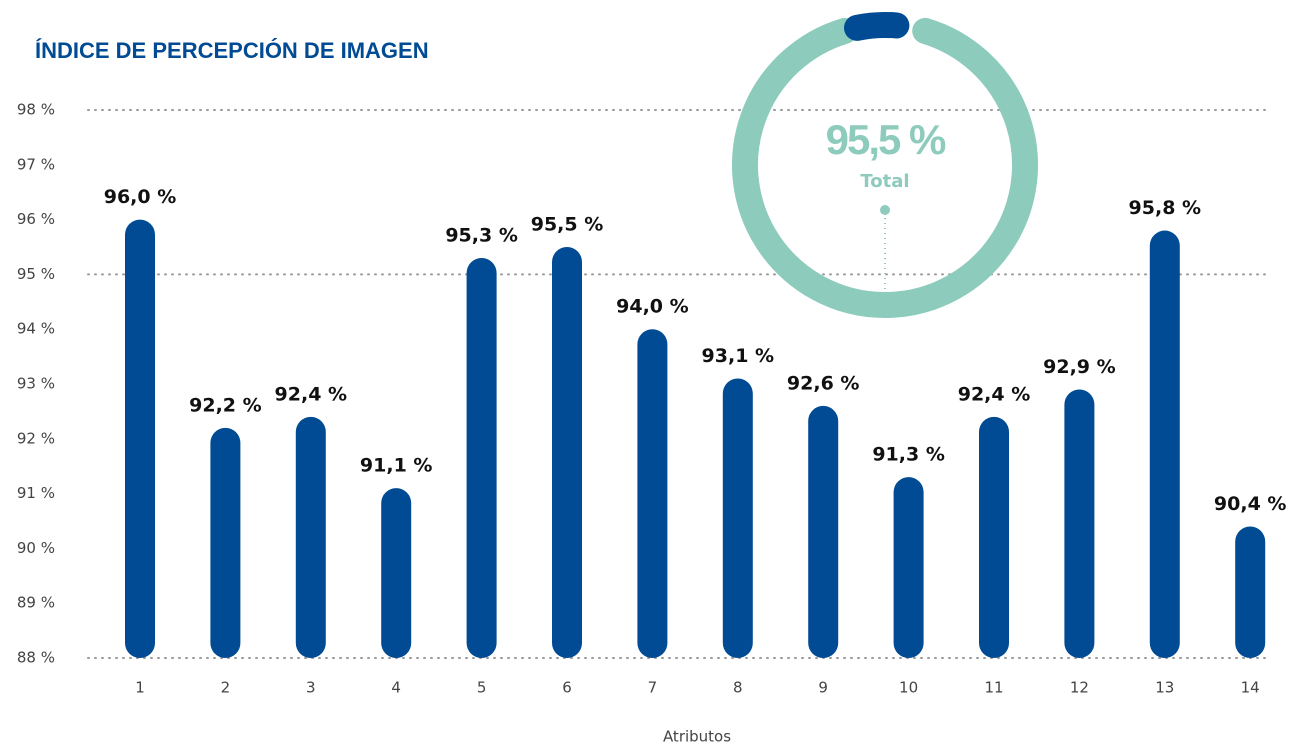  What do you see at coordinates (738, 356) in the screenshot?
I see `data-label: 93,1 %` at bounding box center [738, 356].